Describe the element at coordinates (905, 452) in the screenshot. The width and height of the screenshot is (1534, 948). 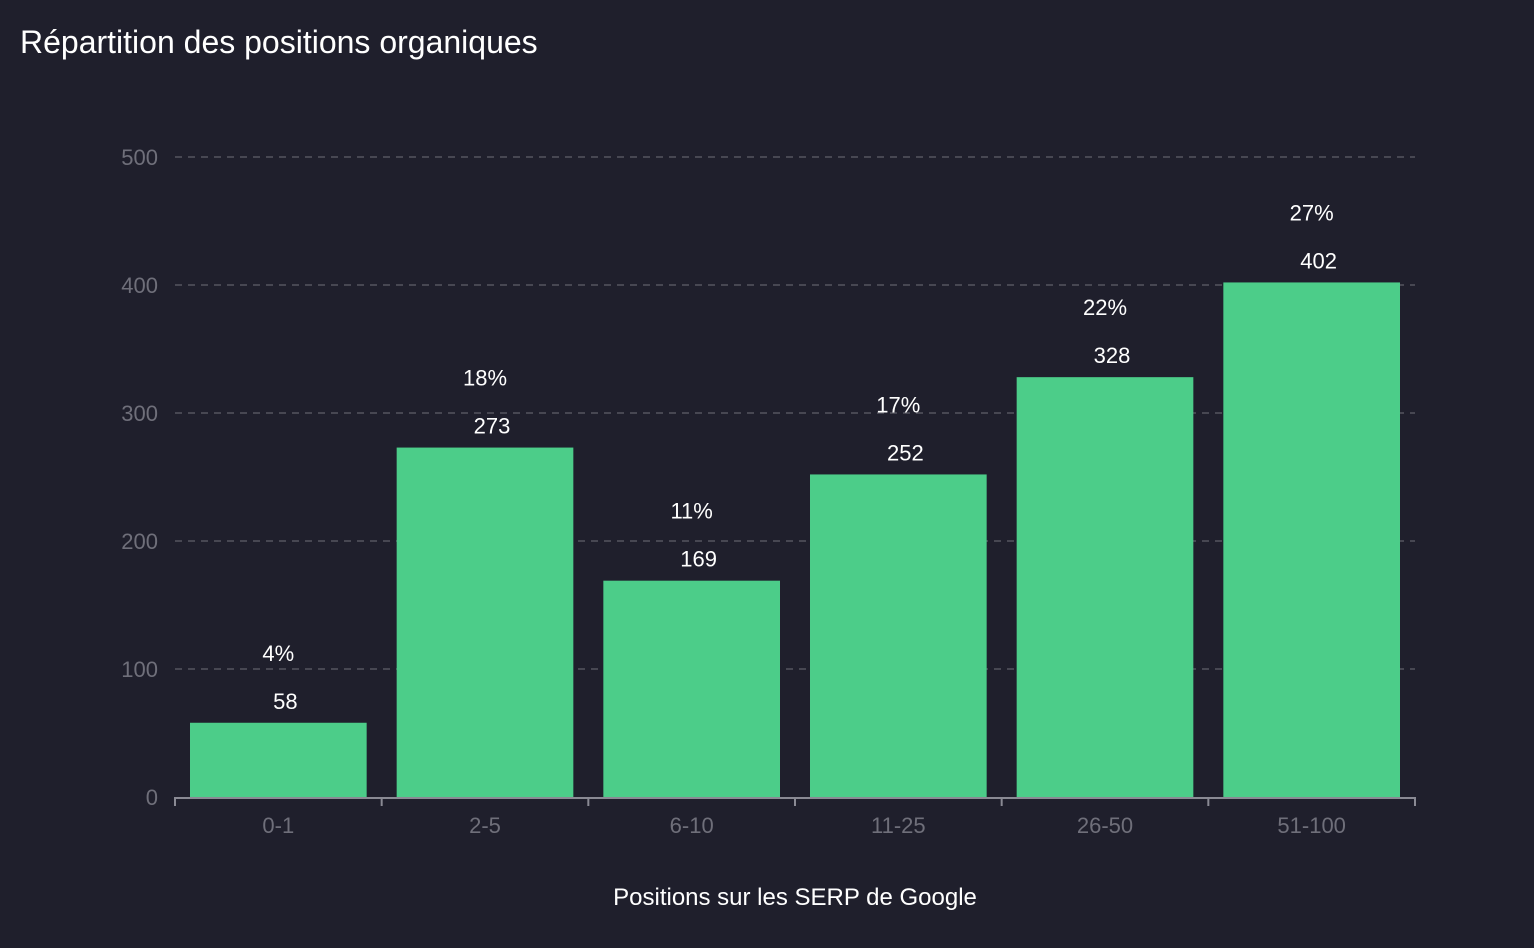
I see `value-label: 252` at that location.